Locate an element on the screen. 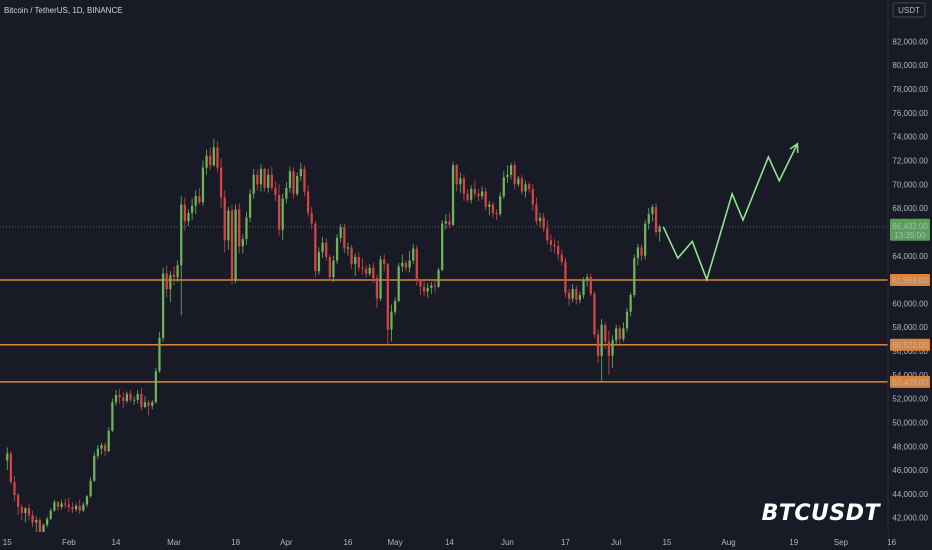  time-axis is located at coordinates (444, 541).